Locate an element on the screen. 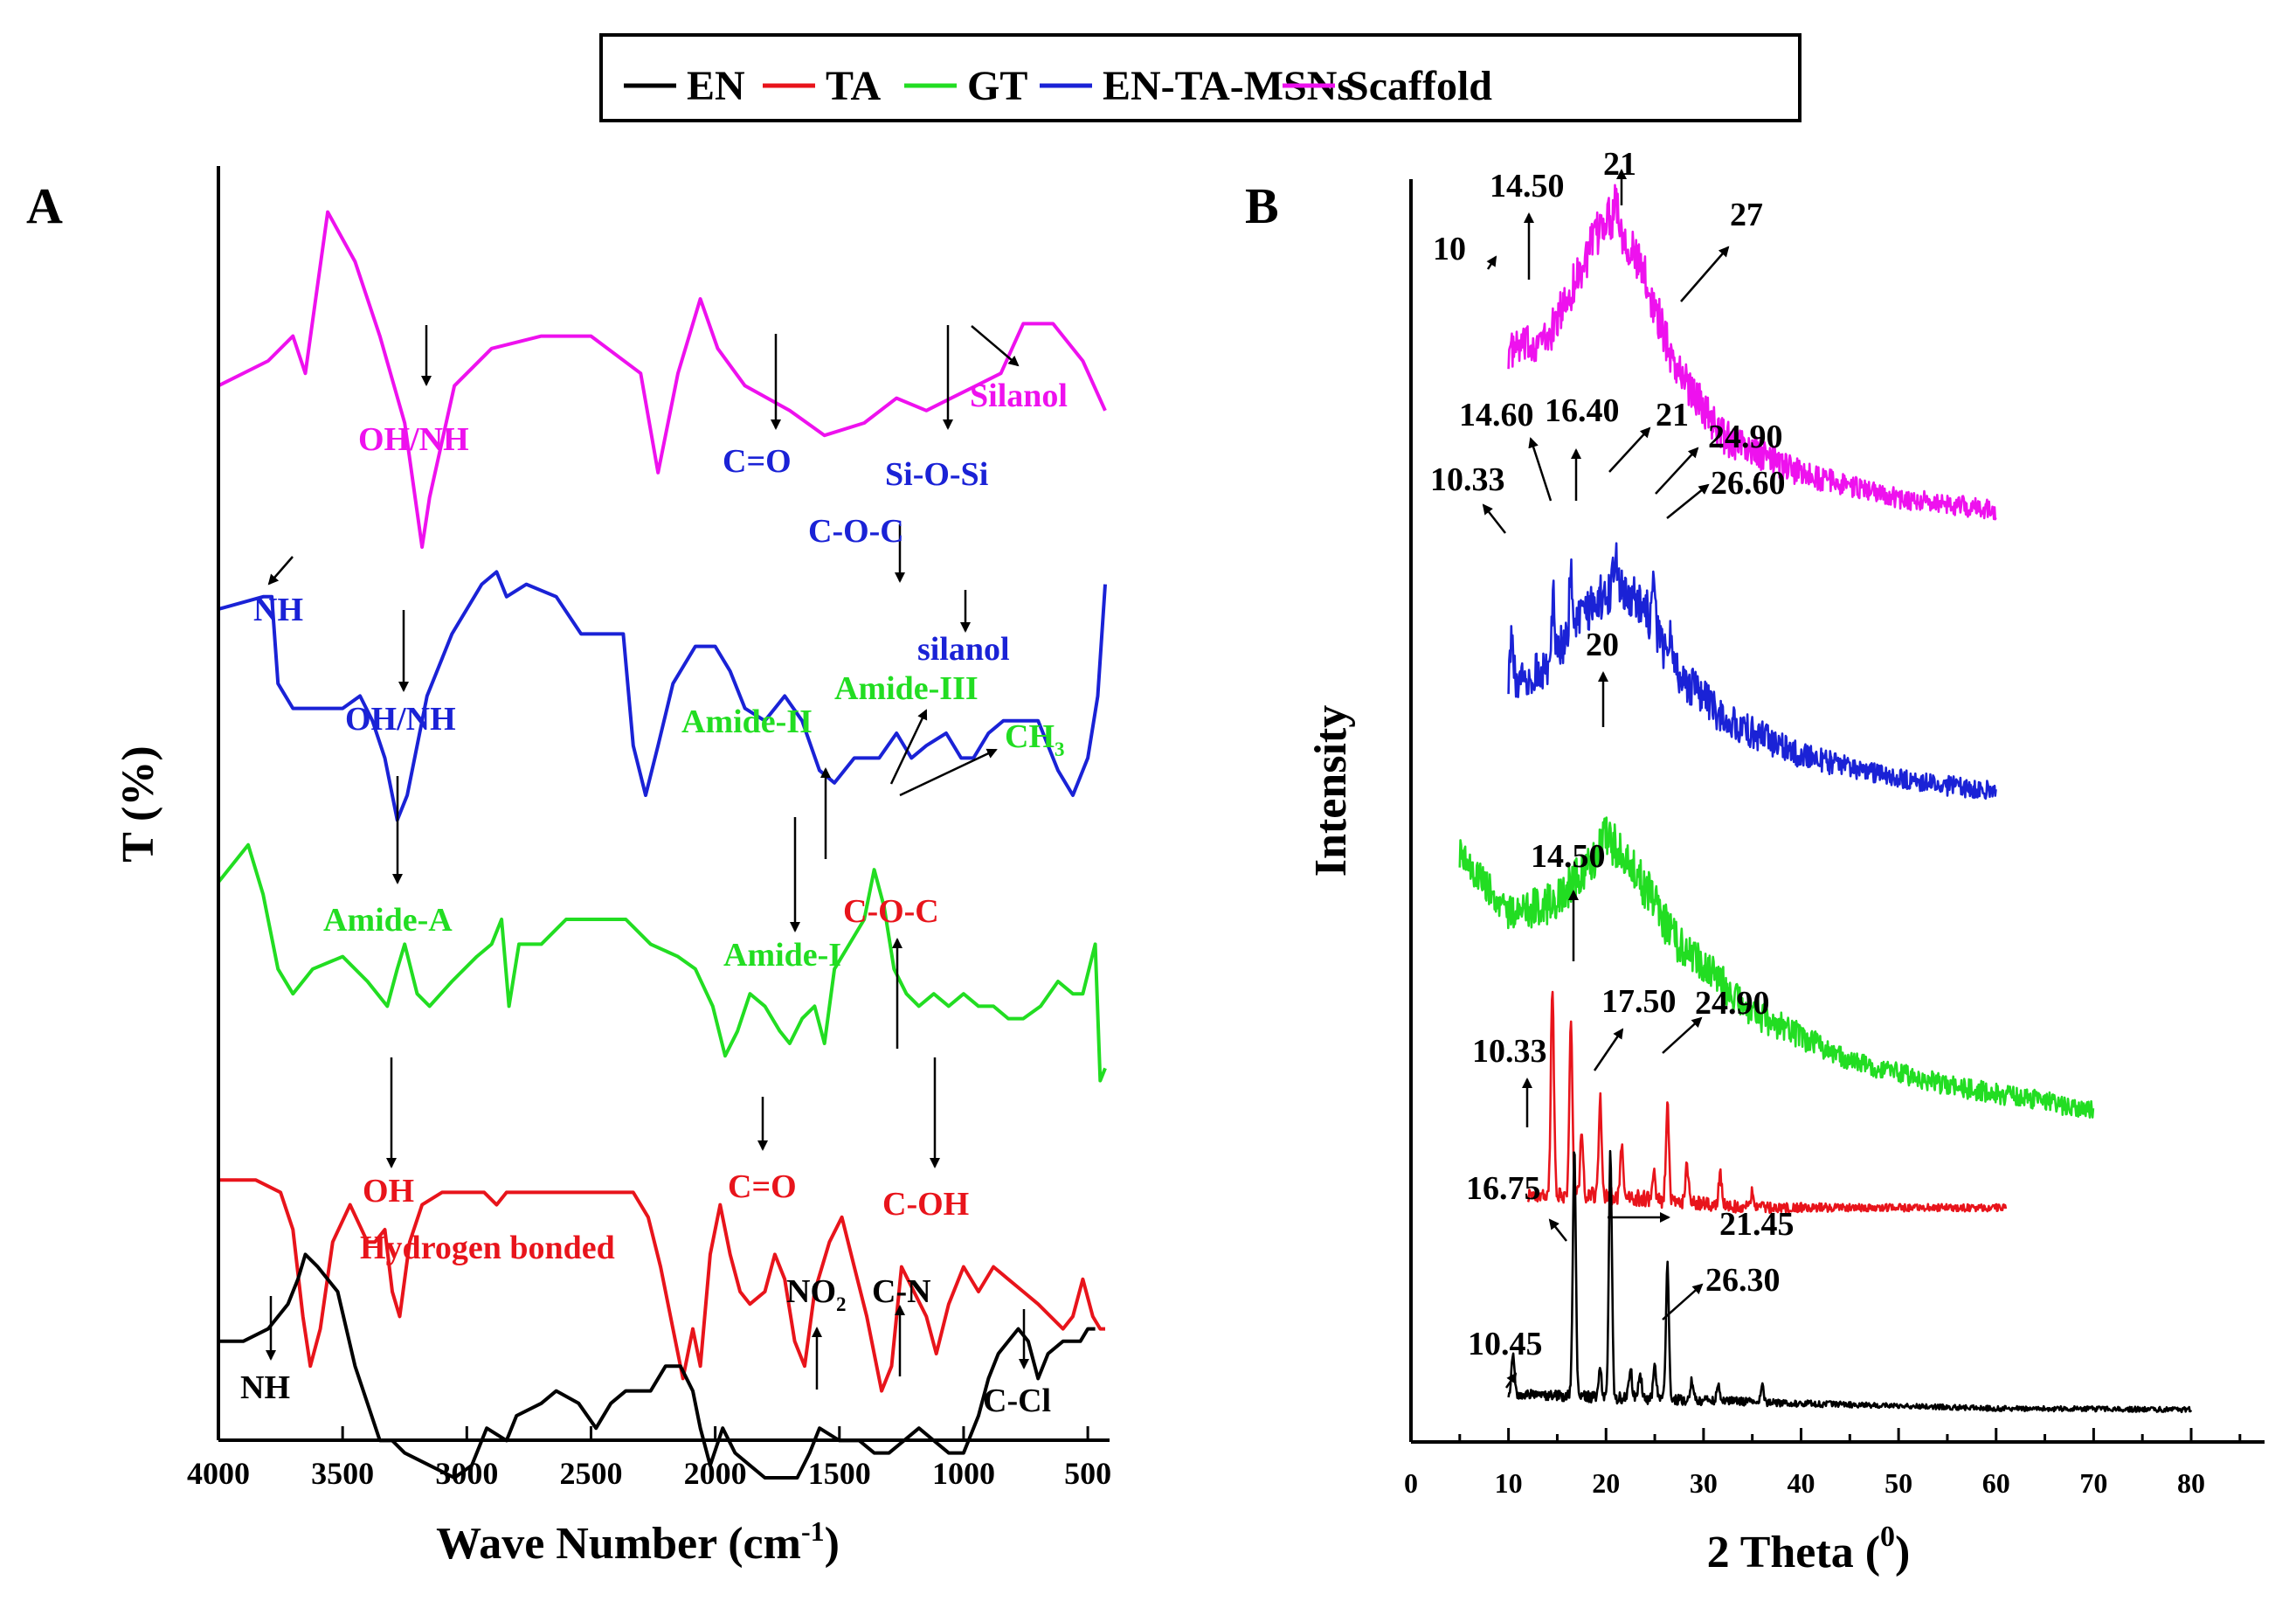 The height and width of the screenshot is (1608, 2296). xrd-line-gt is located at coordinates (1776, 967).